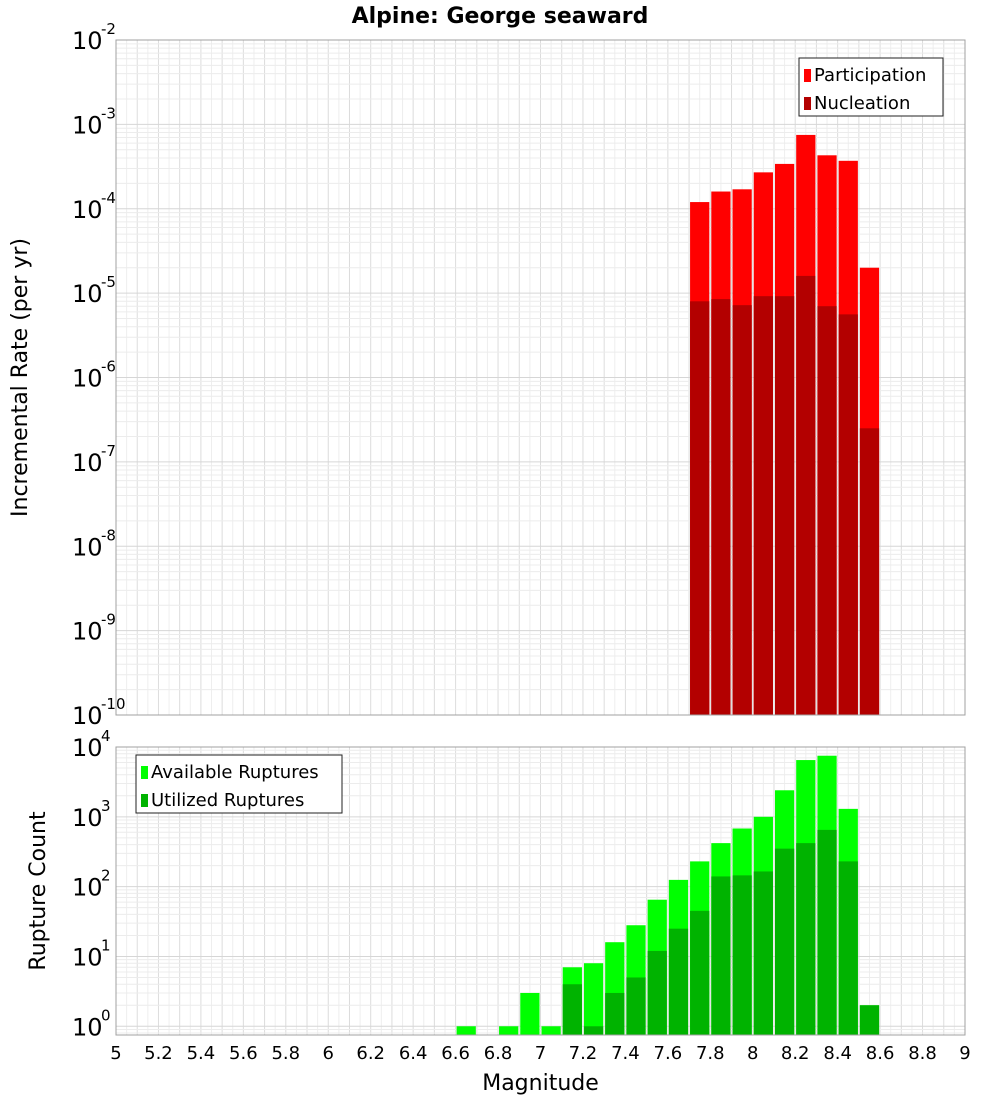 This screenshot has width=1000, height=1100. I want to click on y-tick-exponent: 4, so click(106, 736).